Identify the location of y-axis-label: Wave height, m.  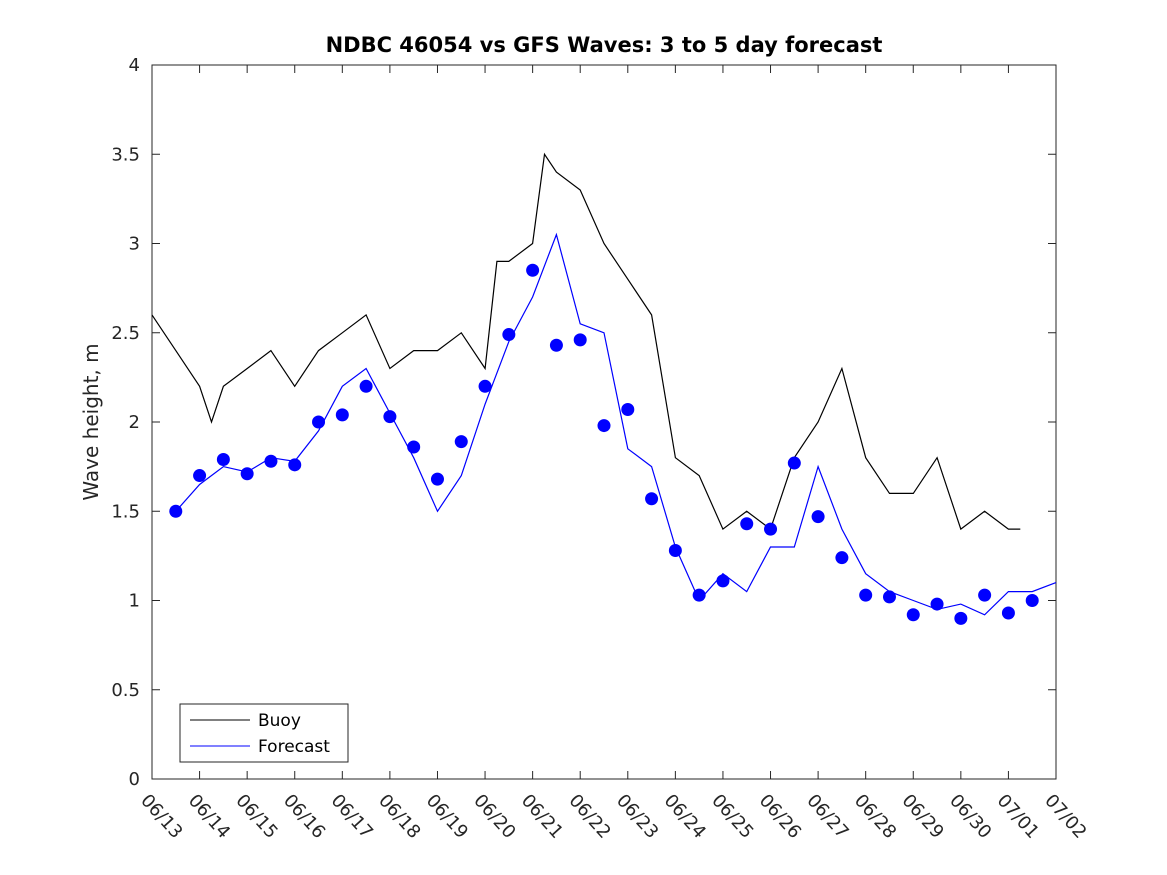
(91, 421).